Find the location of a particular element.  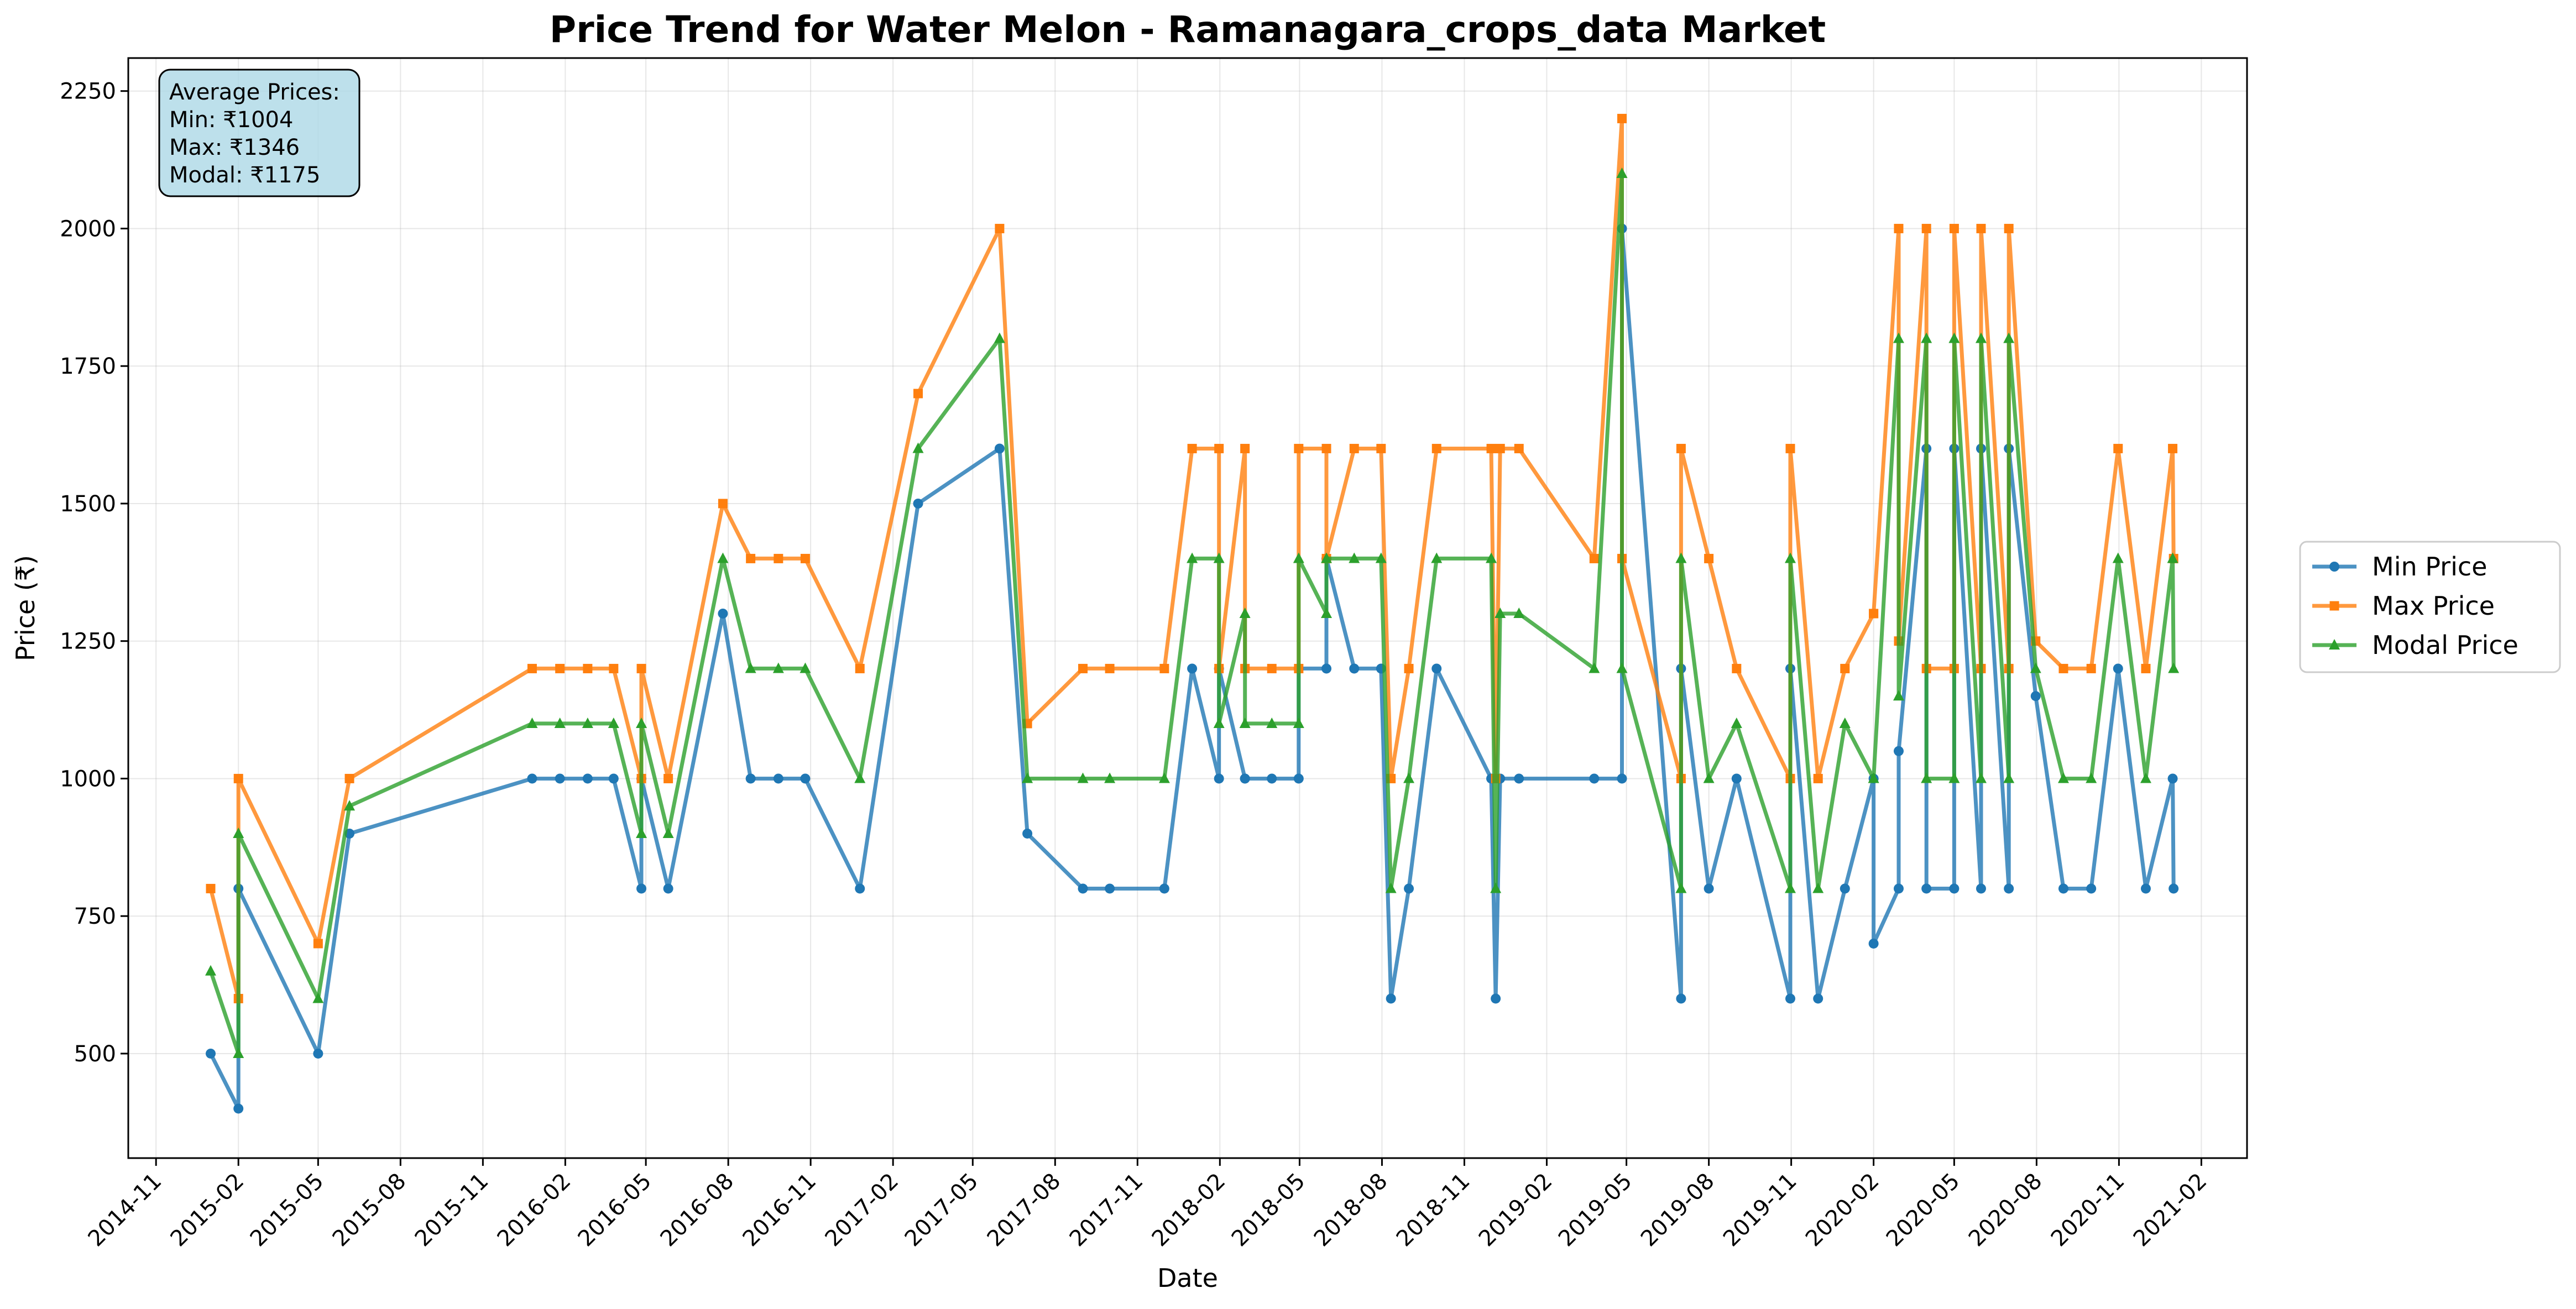

y-tick-label: 2000 is located at coordinates (88, 229).